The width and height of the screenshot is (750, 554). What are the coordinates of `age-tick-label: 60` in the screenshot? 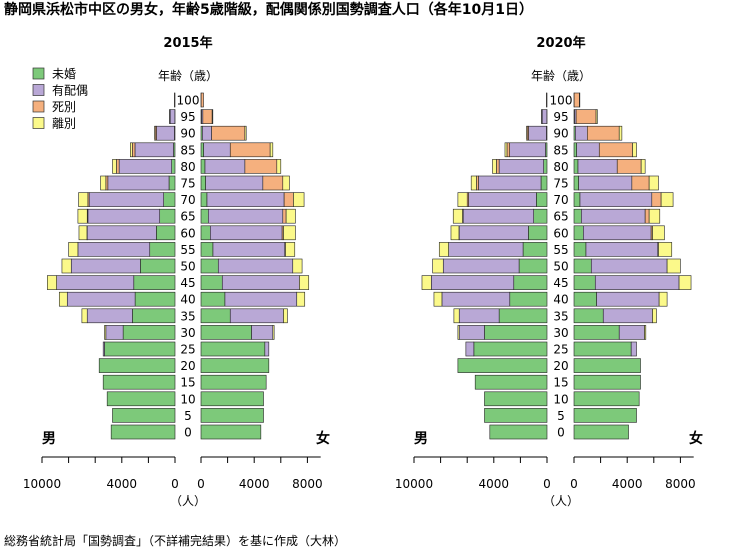 It's located at (187, 233).